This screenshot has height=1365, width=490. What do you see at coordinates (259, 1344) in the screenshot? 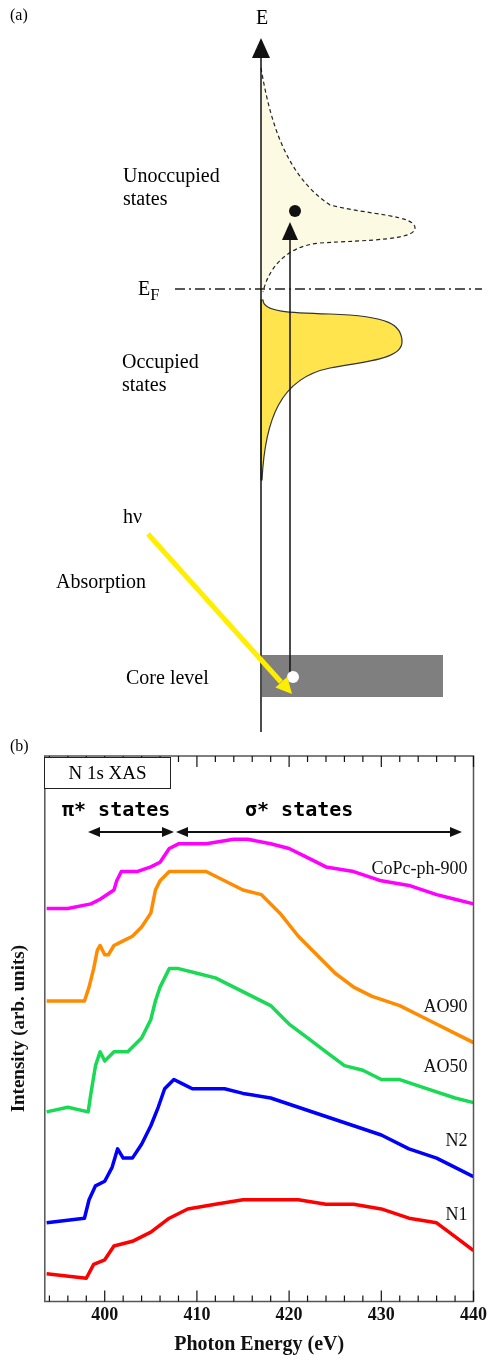
I see `x-axis-title: Photon Energy (eV)` at bounding box center [259, 1344].